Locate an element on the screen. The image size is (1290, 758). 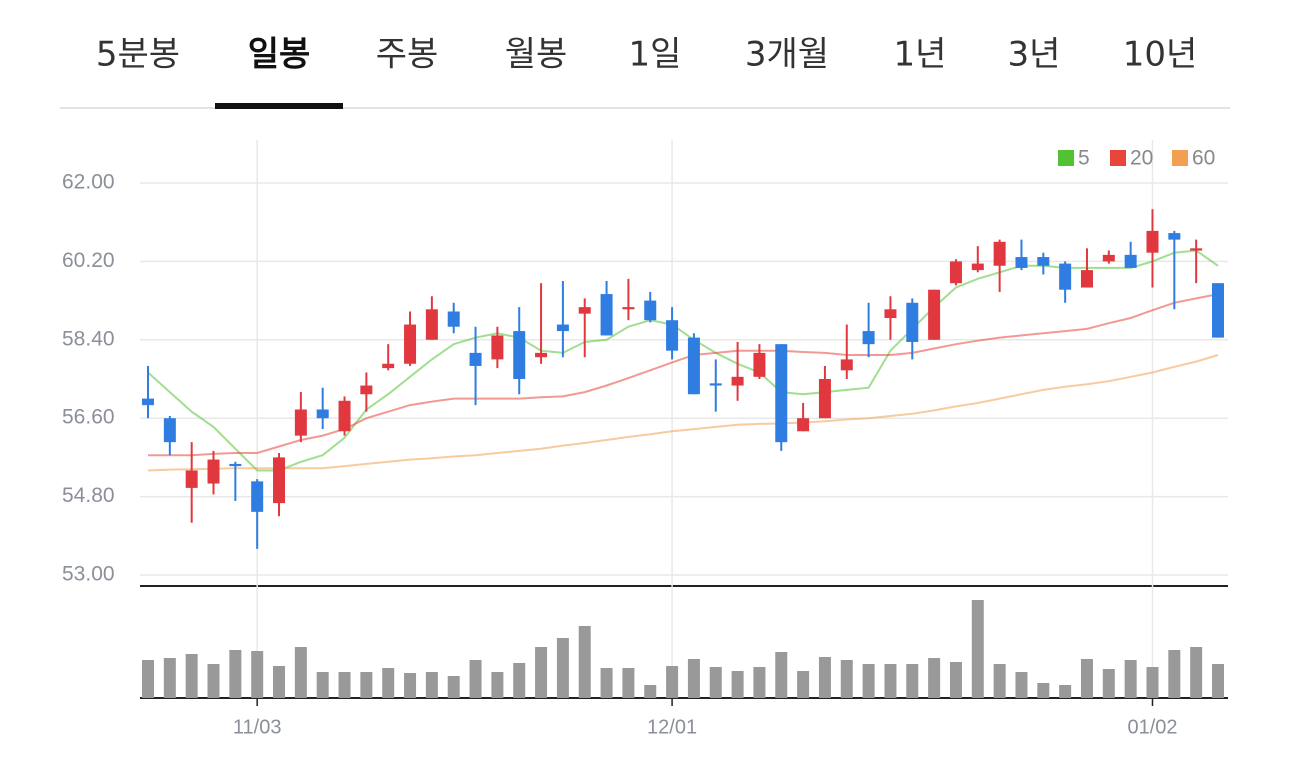
legend-label: 20 is located at coordinates (1141, 158).